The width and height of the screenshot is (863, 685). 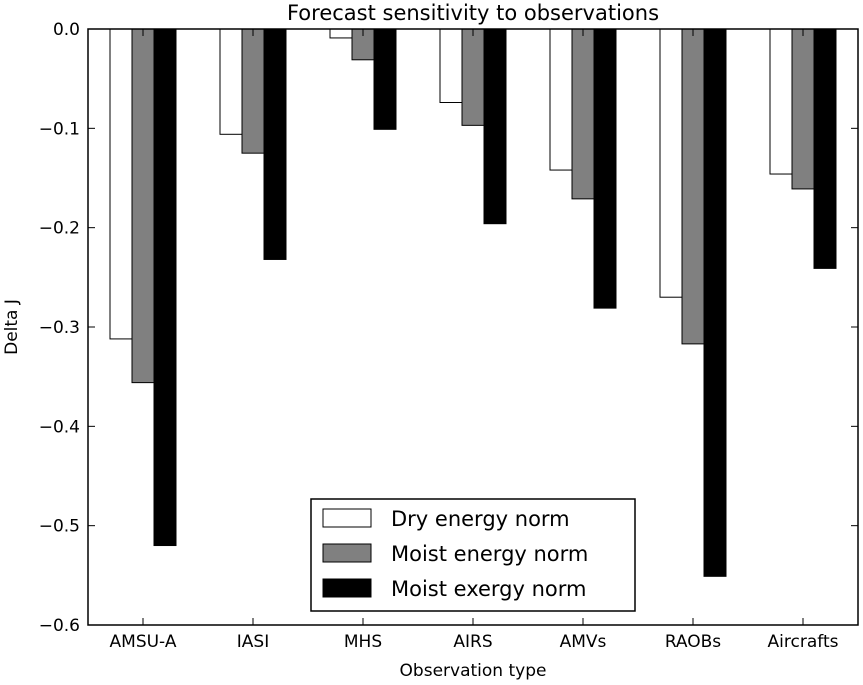 What do you see at coordinates (489, 554) in the screenshot?
I see `legend-label-moist-energy-norm: Moist energy norm` at bounding box center [489, 554].